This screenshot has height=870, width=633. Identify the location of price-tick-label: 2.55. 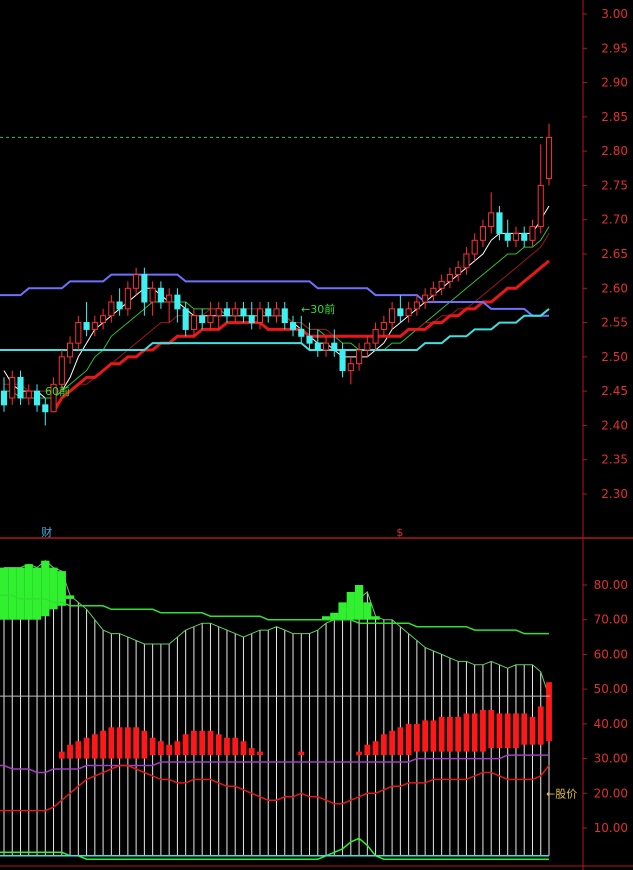
(614, 323).